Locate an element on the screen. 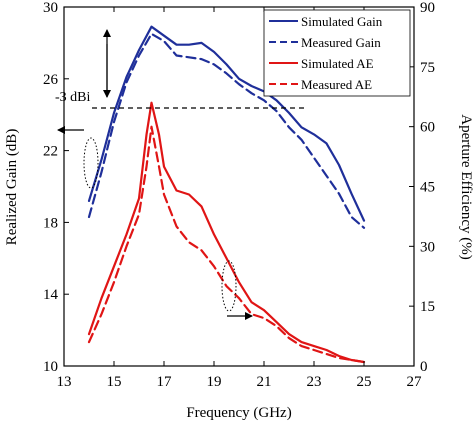  right-y-tick-label: 75 is located at coordinates (427, 68).